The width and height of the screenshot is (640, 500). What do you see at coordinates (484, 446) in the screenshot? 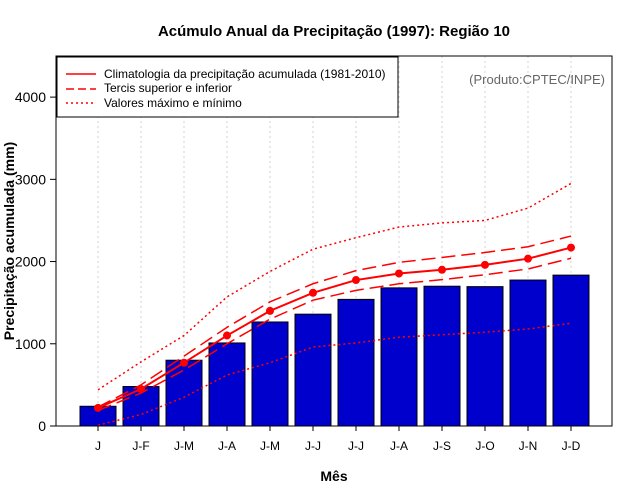
I see `x-tick-label: J-O` at bounding box center [484, 446].